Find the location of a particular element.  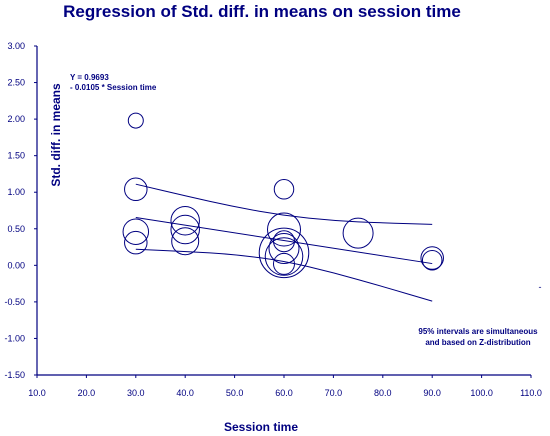

regression-equation-line-1: Y = 0.9693 is located at coordinates (89, 77).